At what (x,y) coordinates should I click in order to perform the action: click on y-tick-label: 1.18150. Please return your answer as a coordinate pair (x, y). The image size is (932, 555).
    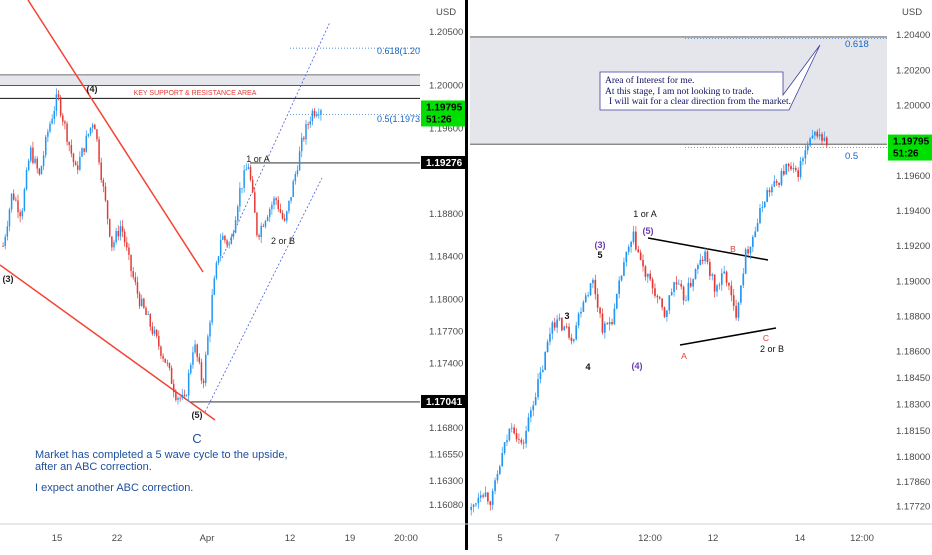
    Looking at the image, I should click on (913, 431).